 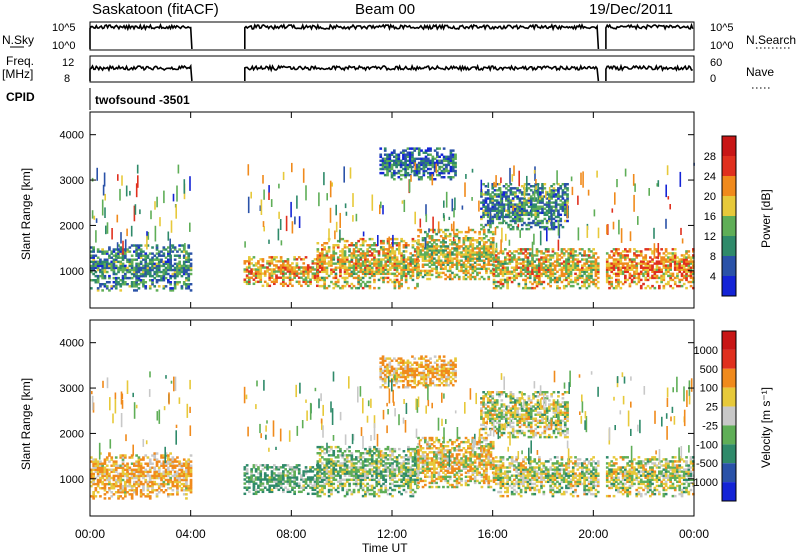 I want to click on y-tick-label: 2000, so click(x=72, y=226).